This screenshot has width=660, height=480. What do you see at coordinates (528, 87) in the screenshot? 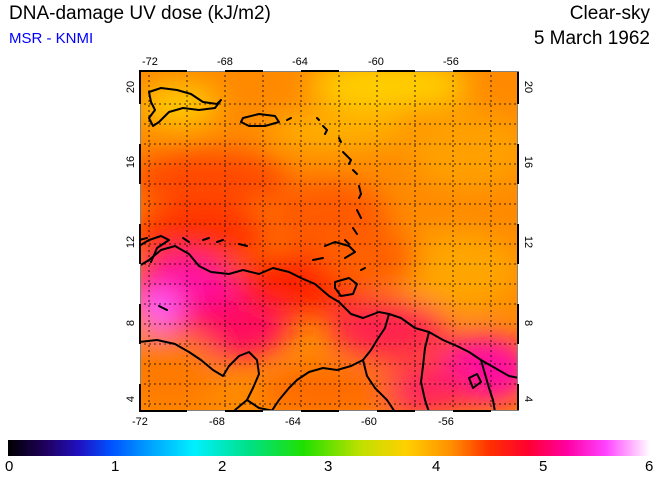
I see `lat-tick-right: 20` at bounding box center [528, 87].